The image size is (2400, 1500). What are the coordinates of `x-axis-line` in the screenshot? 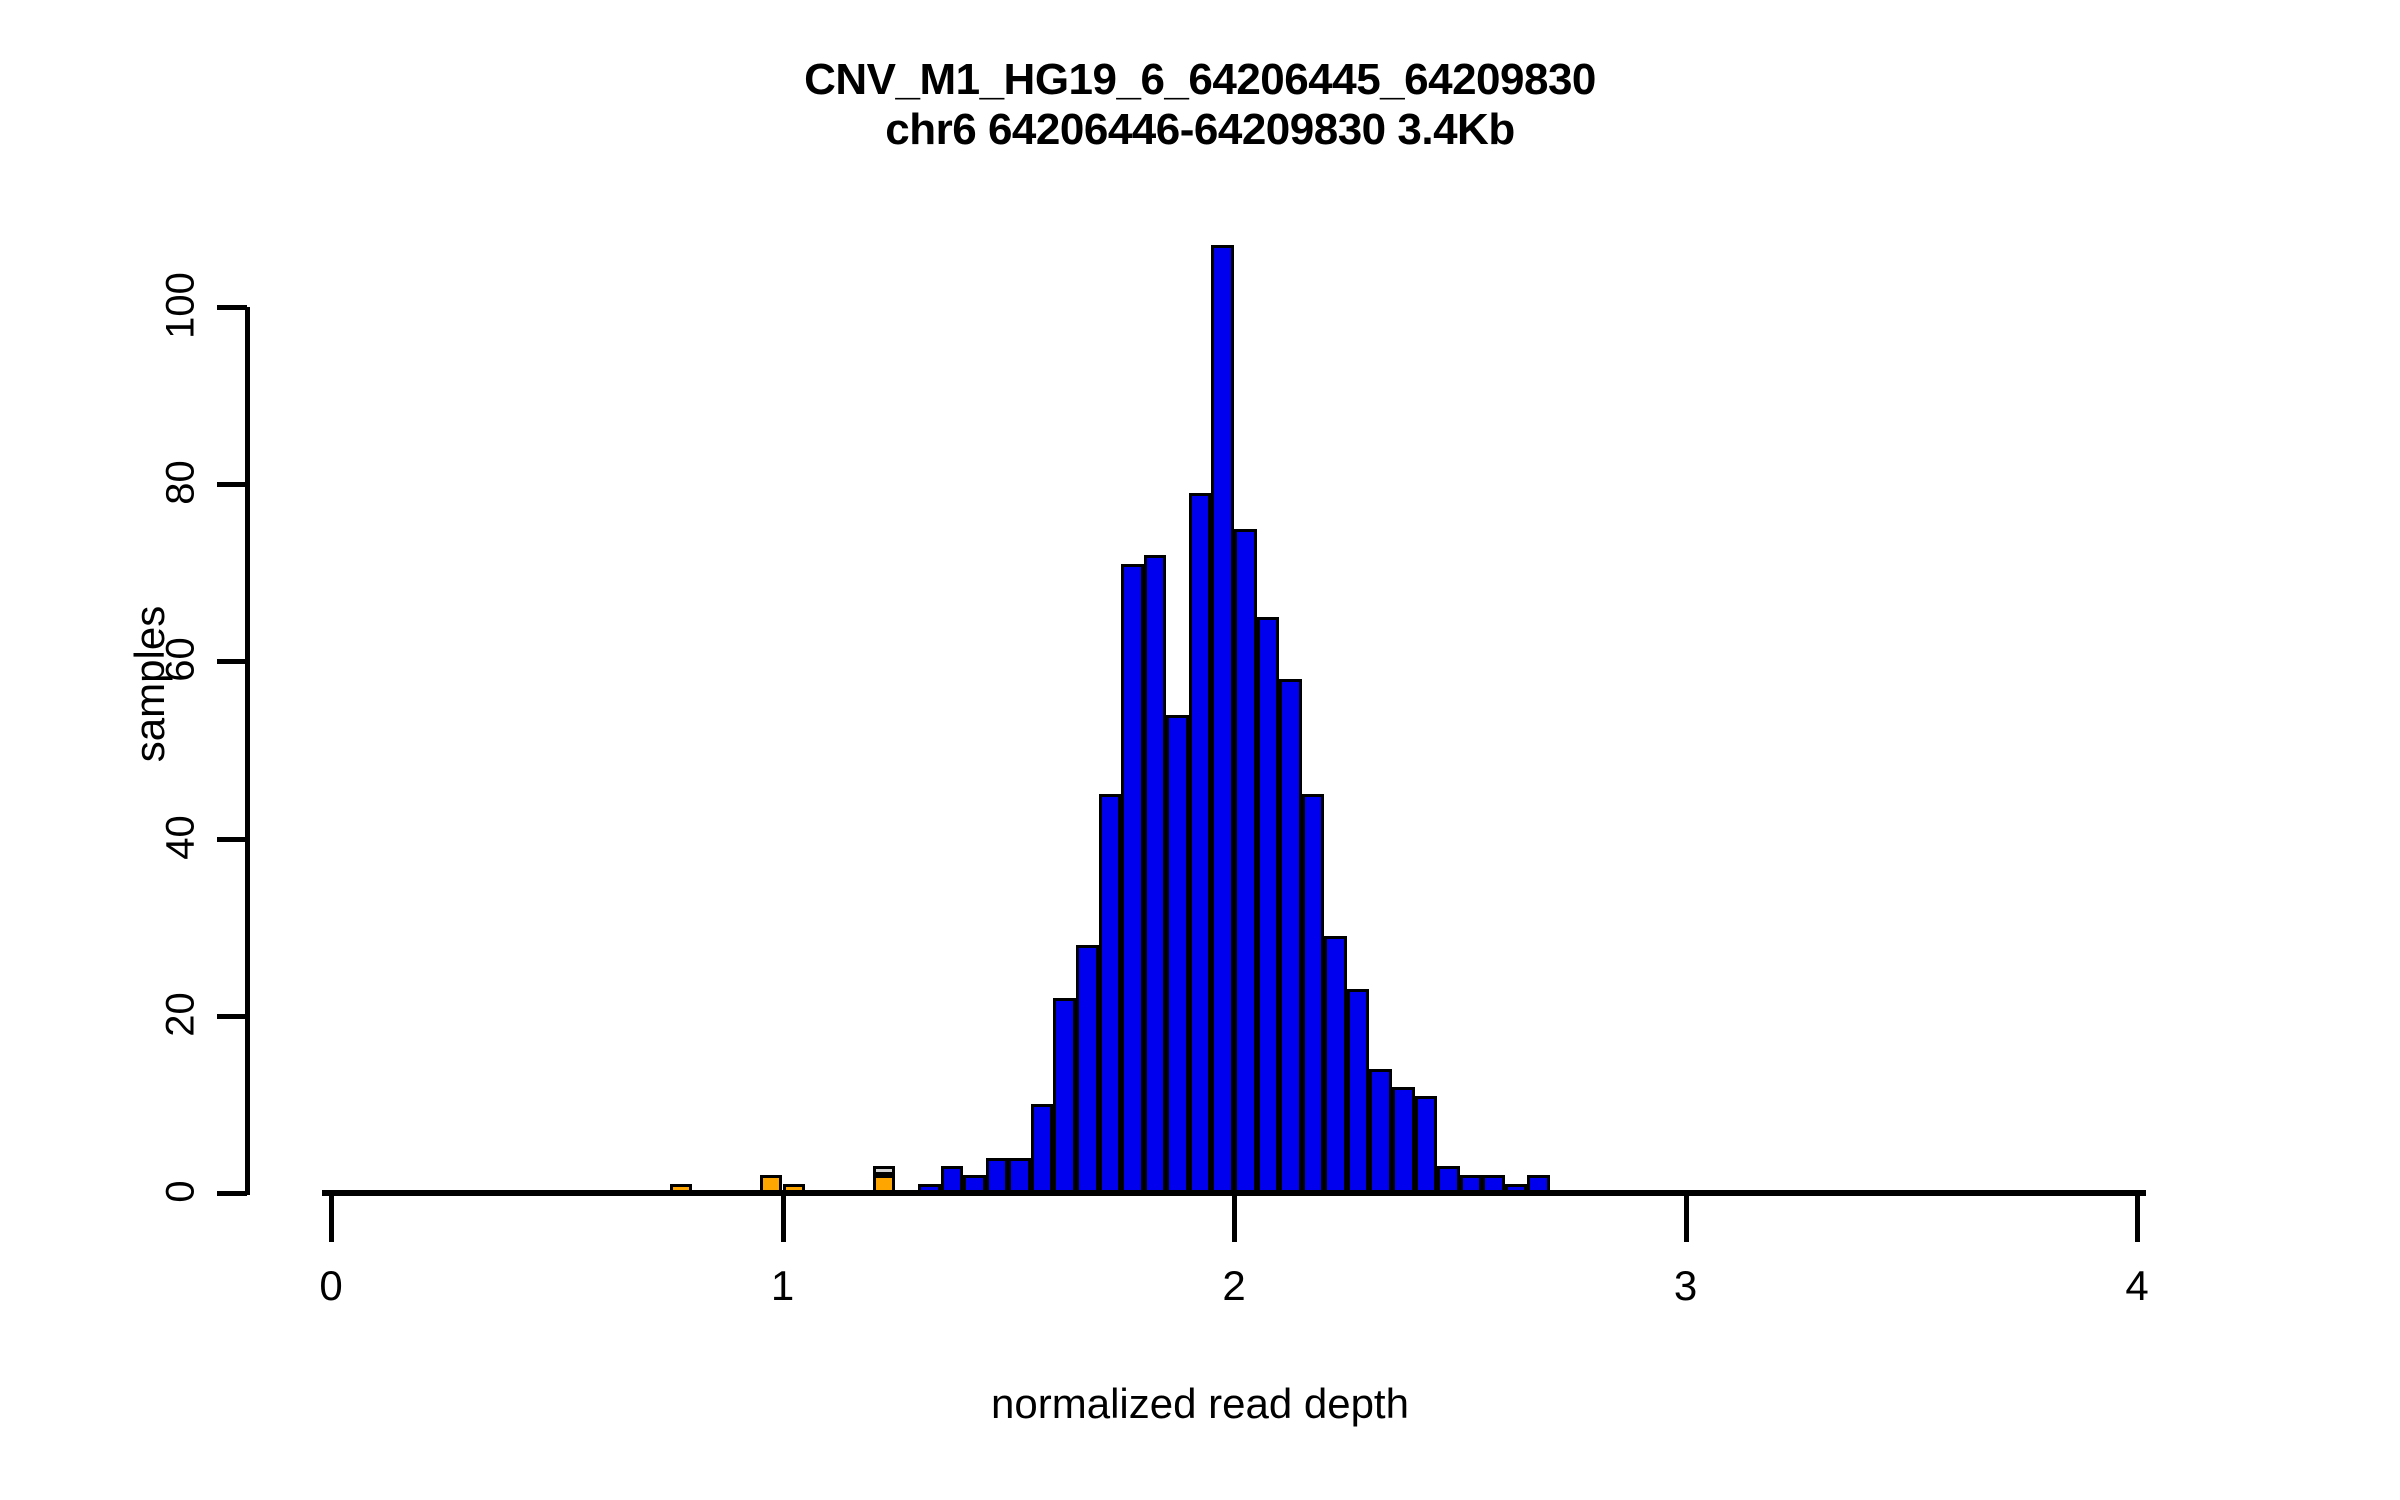 It's located at (1234, 1193).